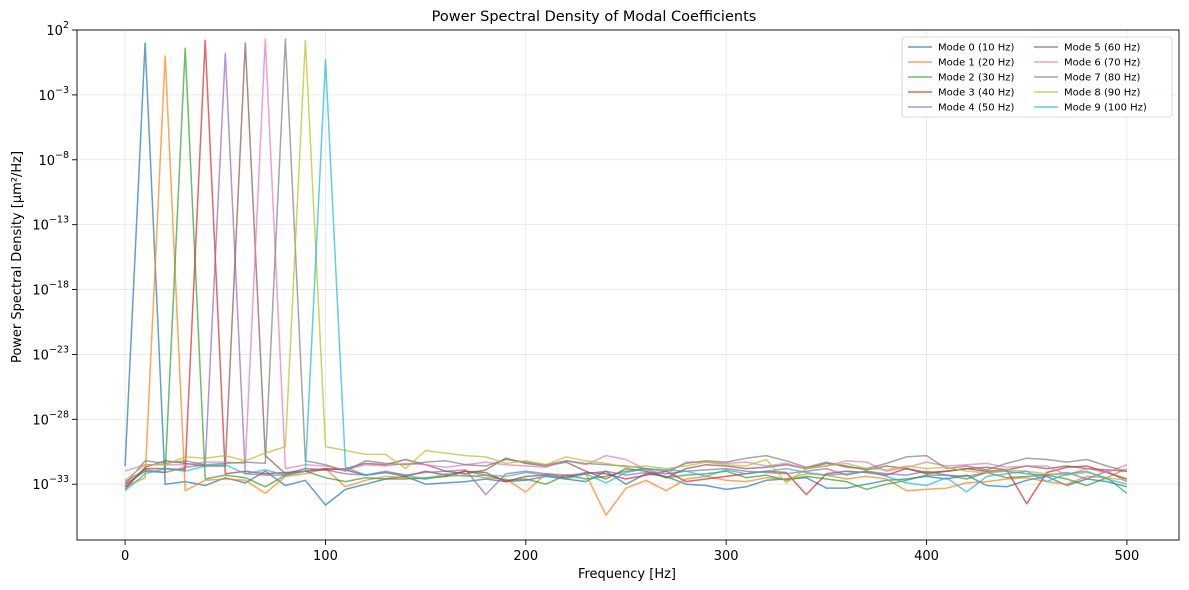 The image size is (1189, 590). I want to click on y-tick-label: 10², so click(57, 29).